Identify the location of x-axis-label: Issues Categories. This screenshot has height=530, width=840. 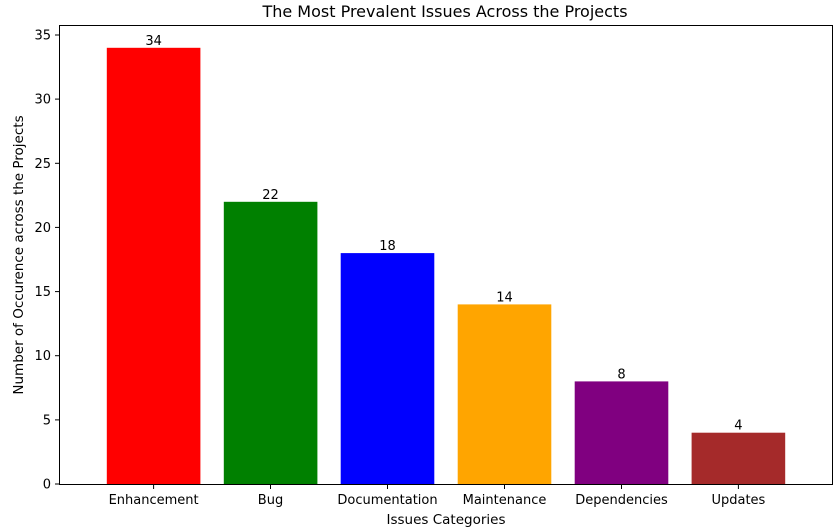
(445, 520).